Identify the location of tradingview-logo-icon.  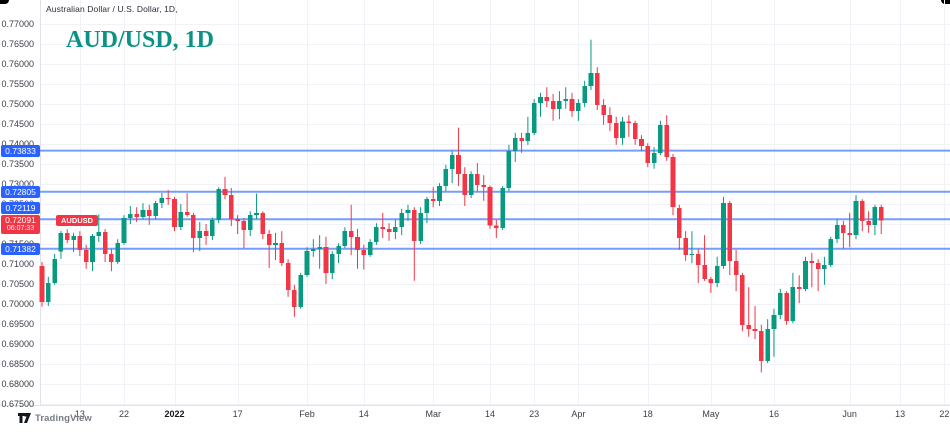
(24, 418).